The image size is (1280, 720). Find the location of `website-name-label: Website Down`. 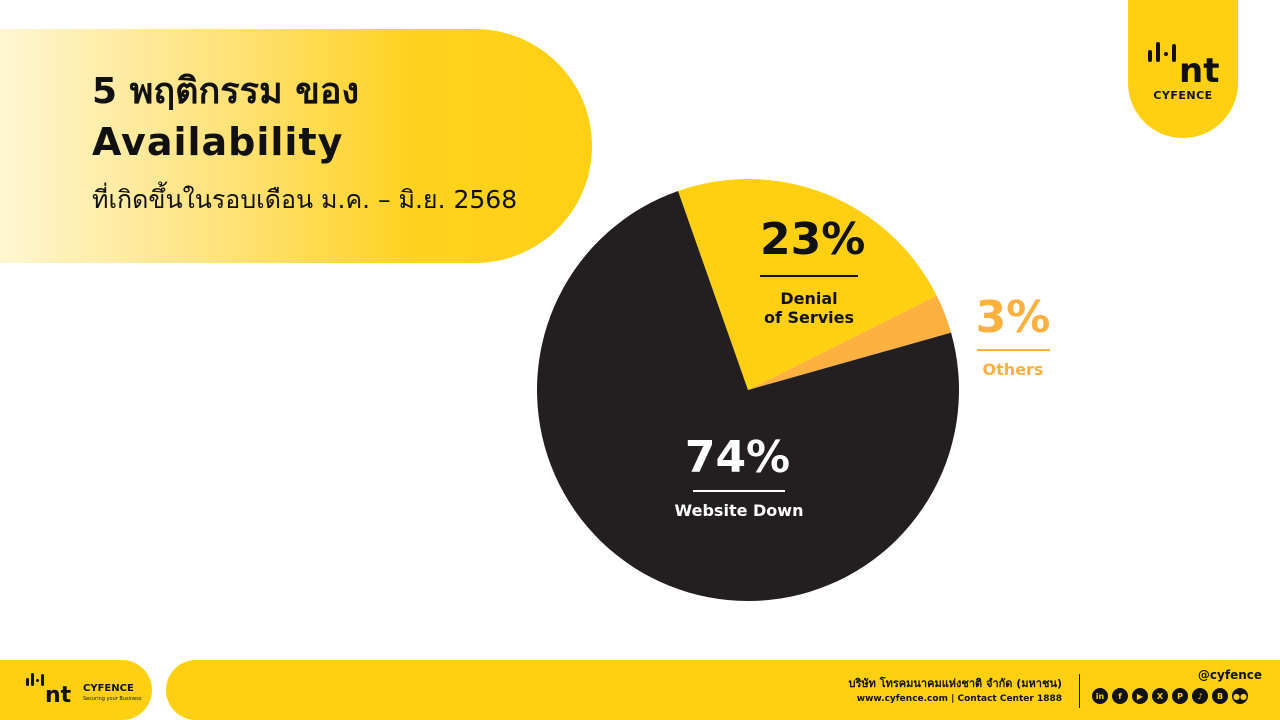

website-name-label: Website Down is located at coordinates (739, 510).